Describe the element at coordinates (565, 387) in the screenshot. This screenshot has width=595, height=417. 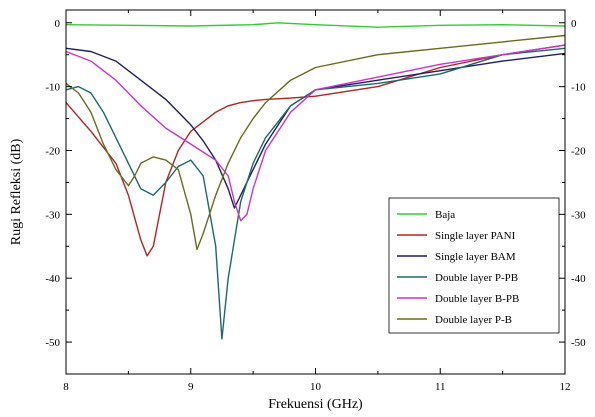
I see `x-tick-label: 12` at that location.